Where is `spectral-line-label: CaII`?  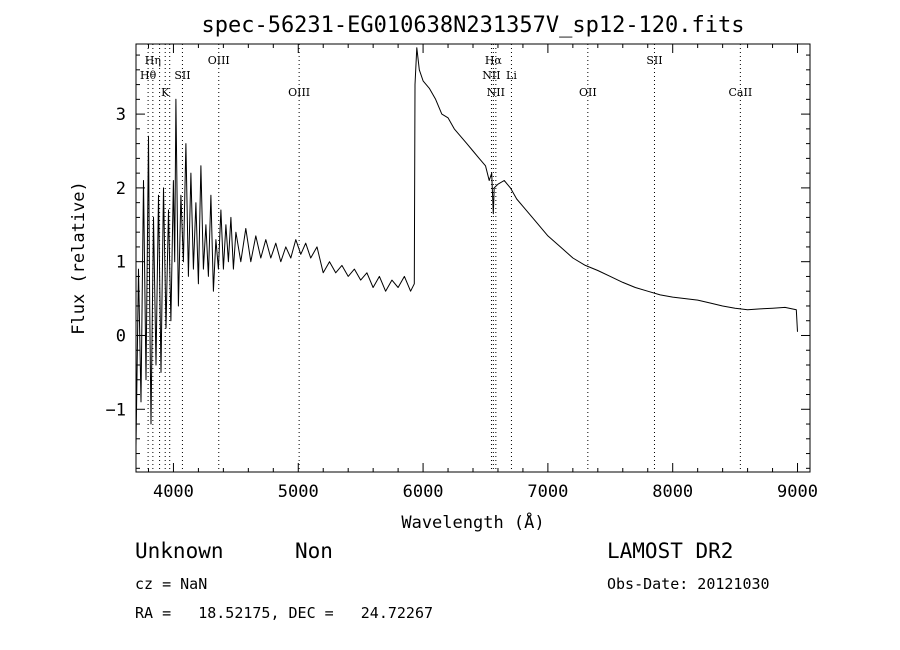
spectral-line-label: CaII is located at coordinates (741, 92).